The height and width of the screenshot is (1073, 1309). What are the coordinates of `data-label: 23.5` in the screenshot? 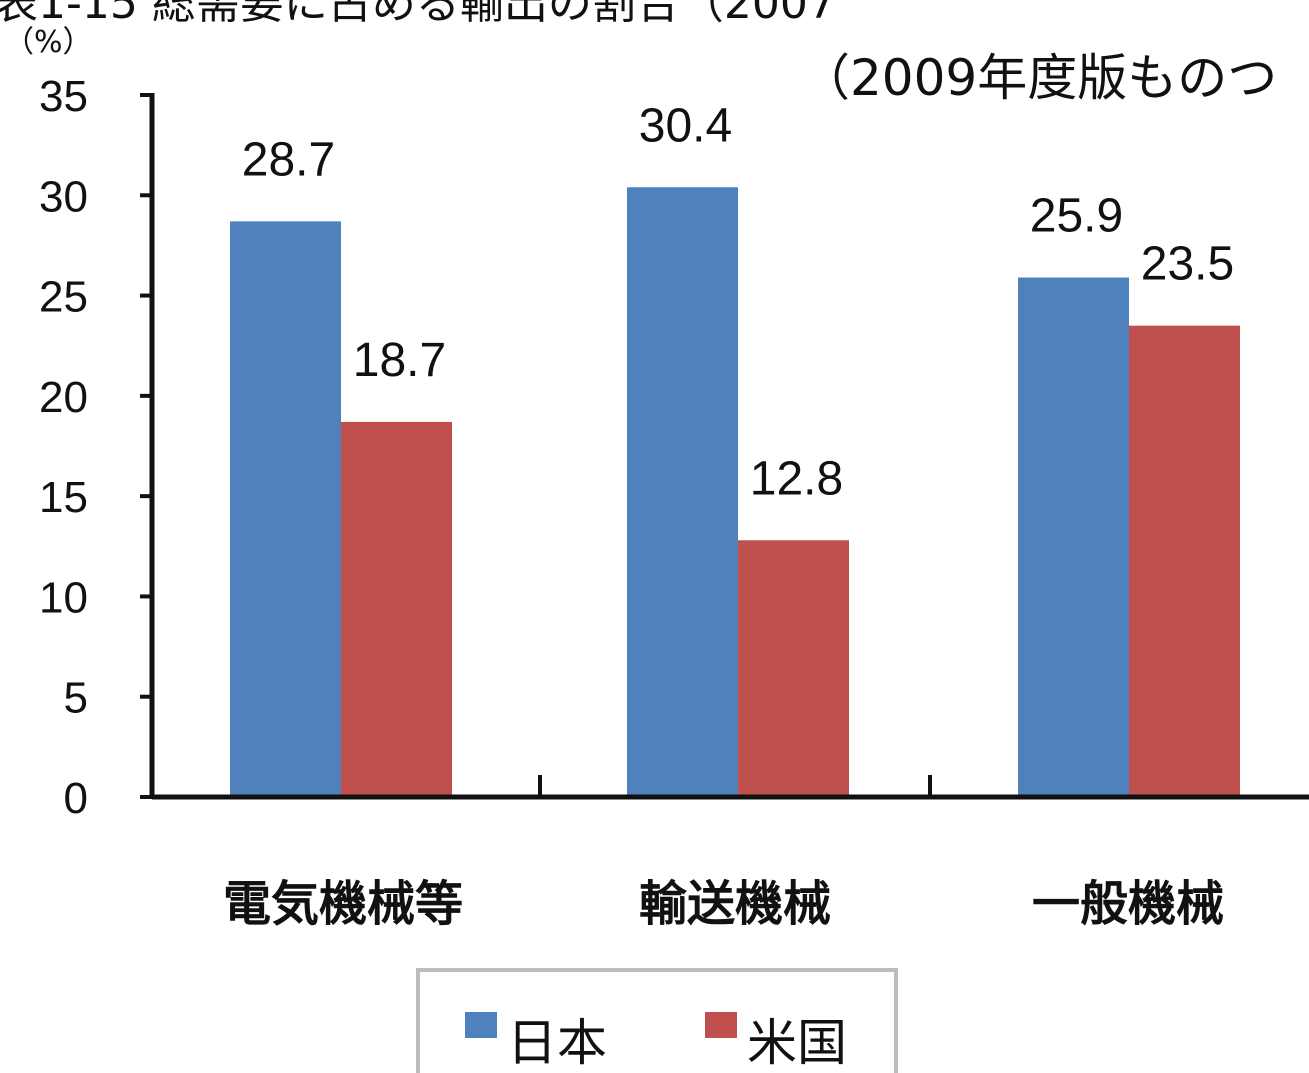 It's located at (1187, 264).